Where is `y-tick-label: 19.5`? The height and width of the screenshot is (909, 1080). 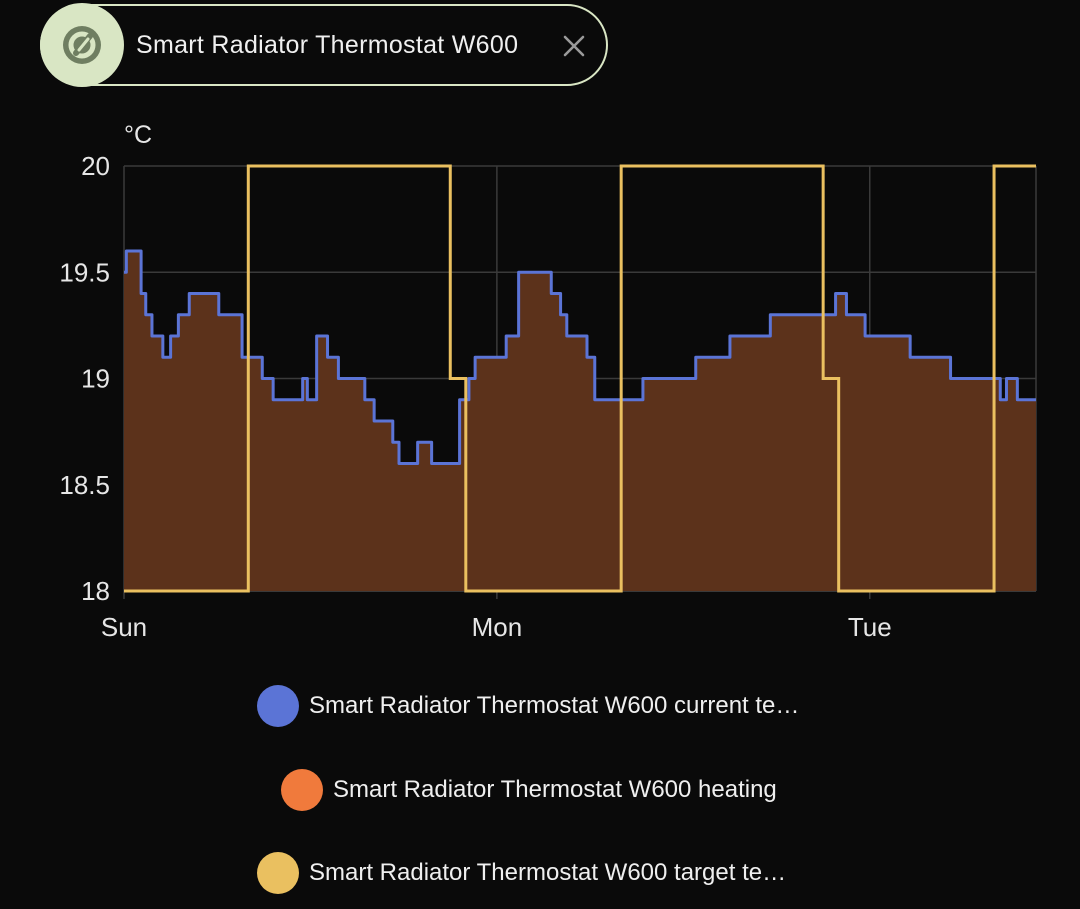 y-tick-label: 19.5 is located at coordinates (84, 272).